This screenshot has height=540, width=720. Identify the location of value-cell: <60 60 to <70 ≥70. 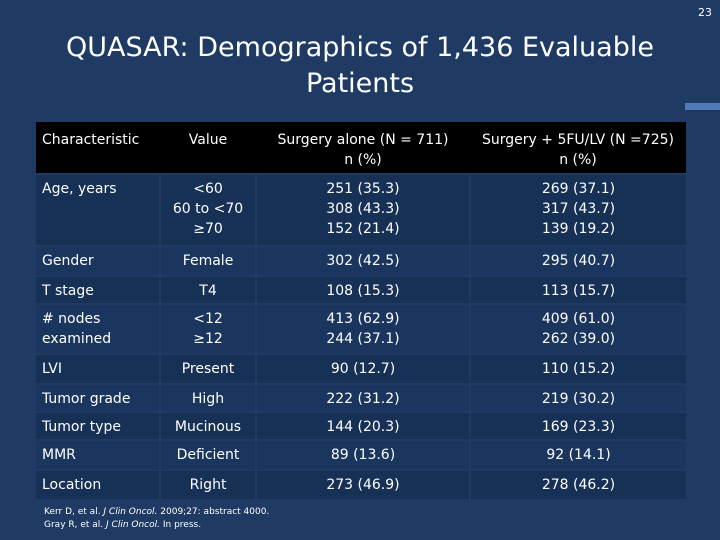
(208, 210).